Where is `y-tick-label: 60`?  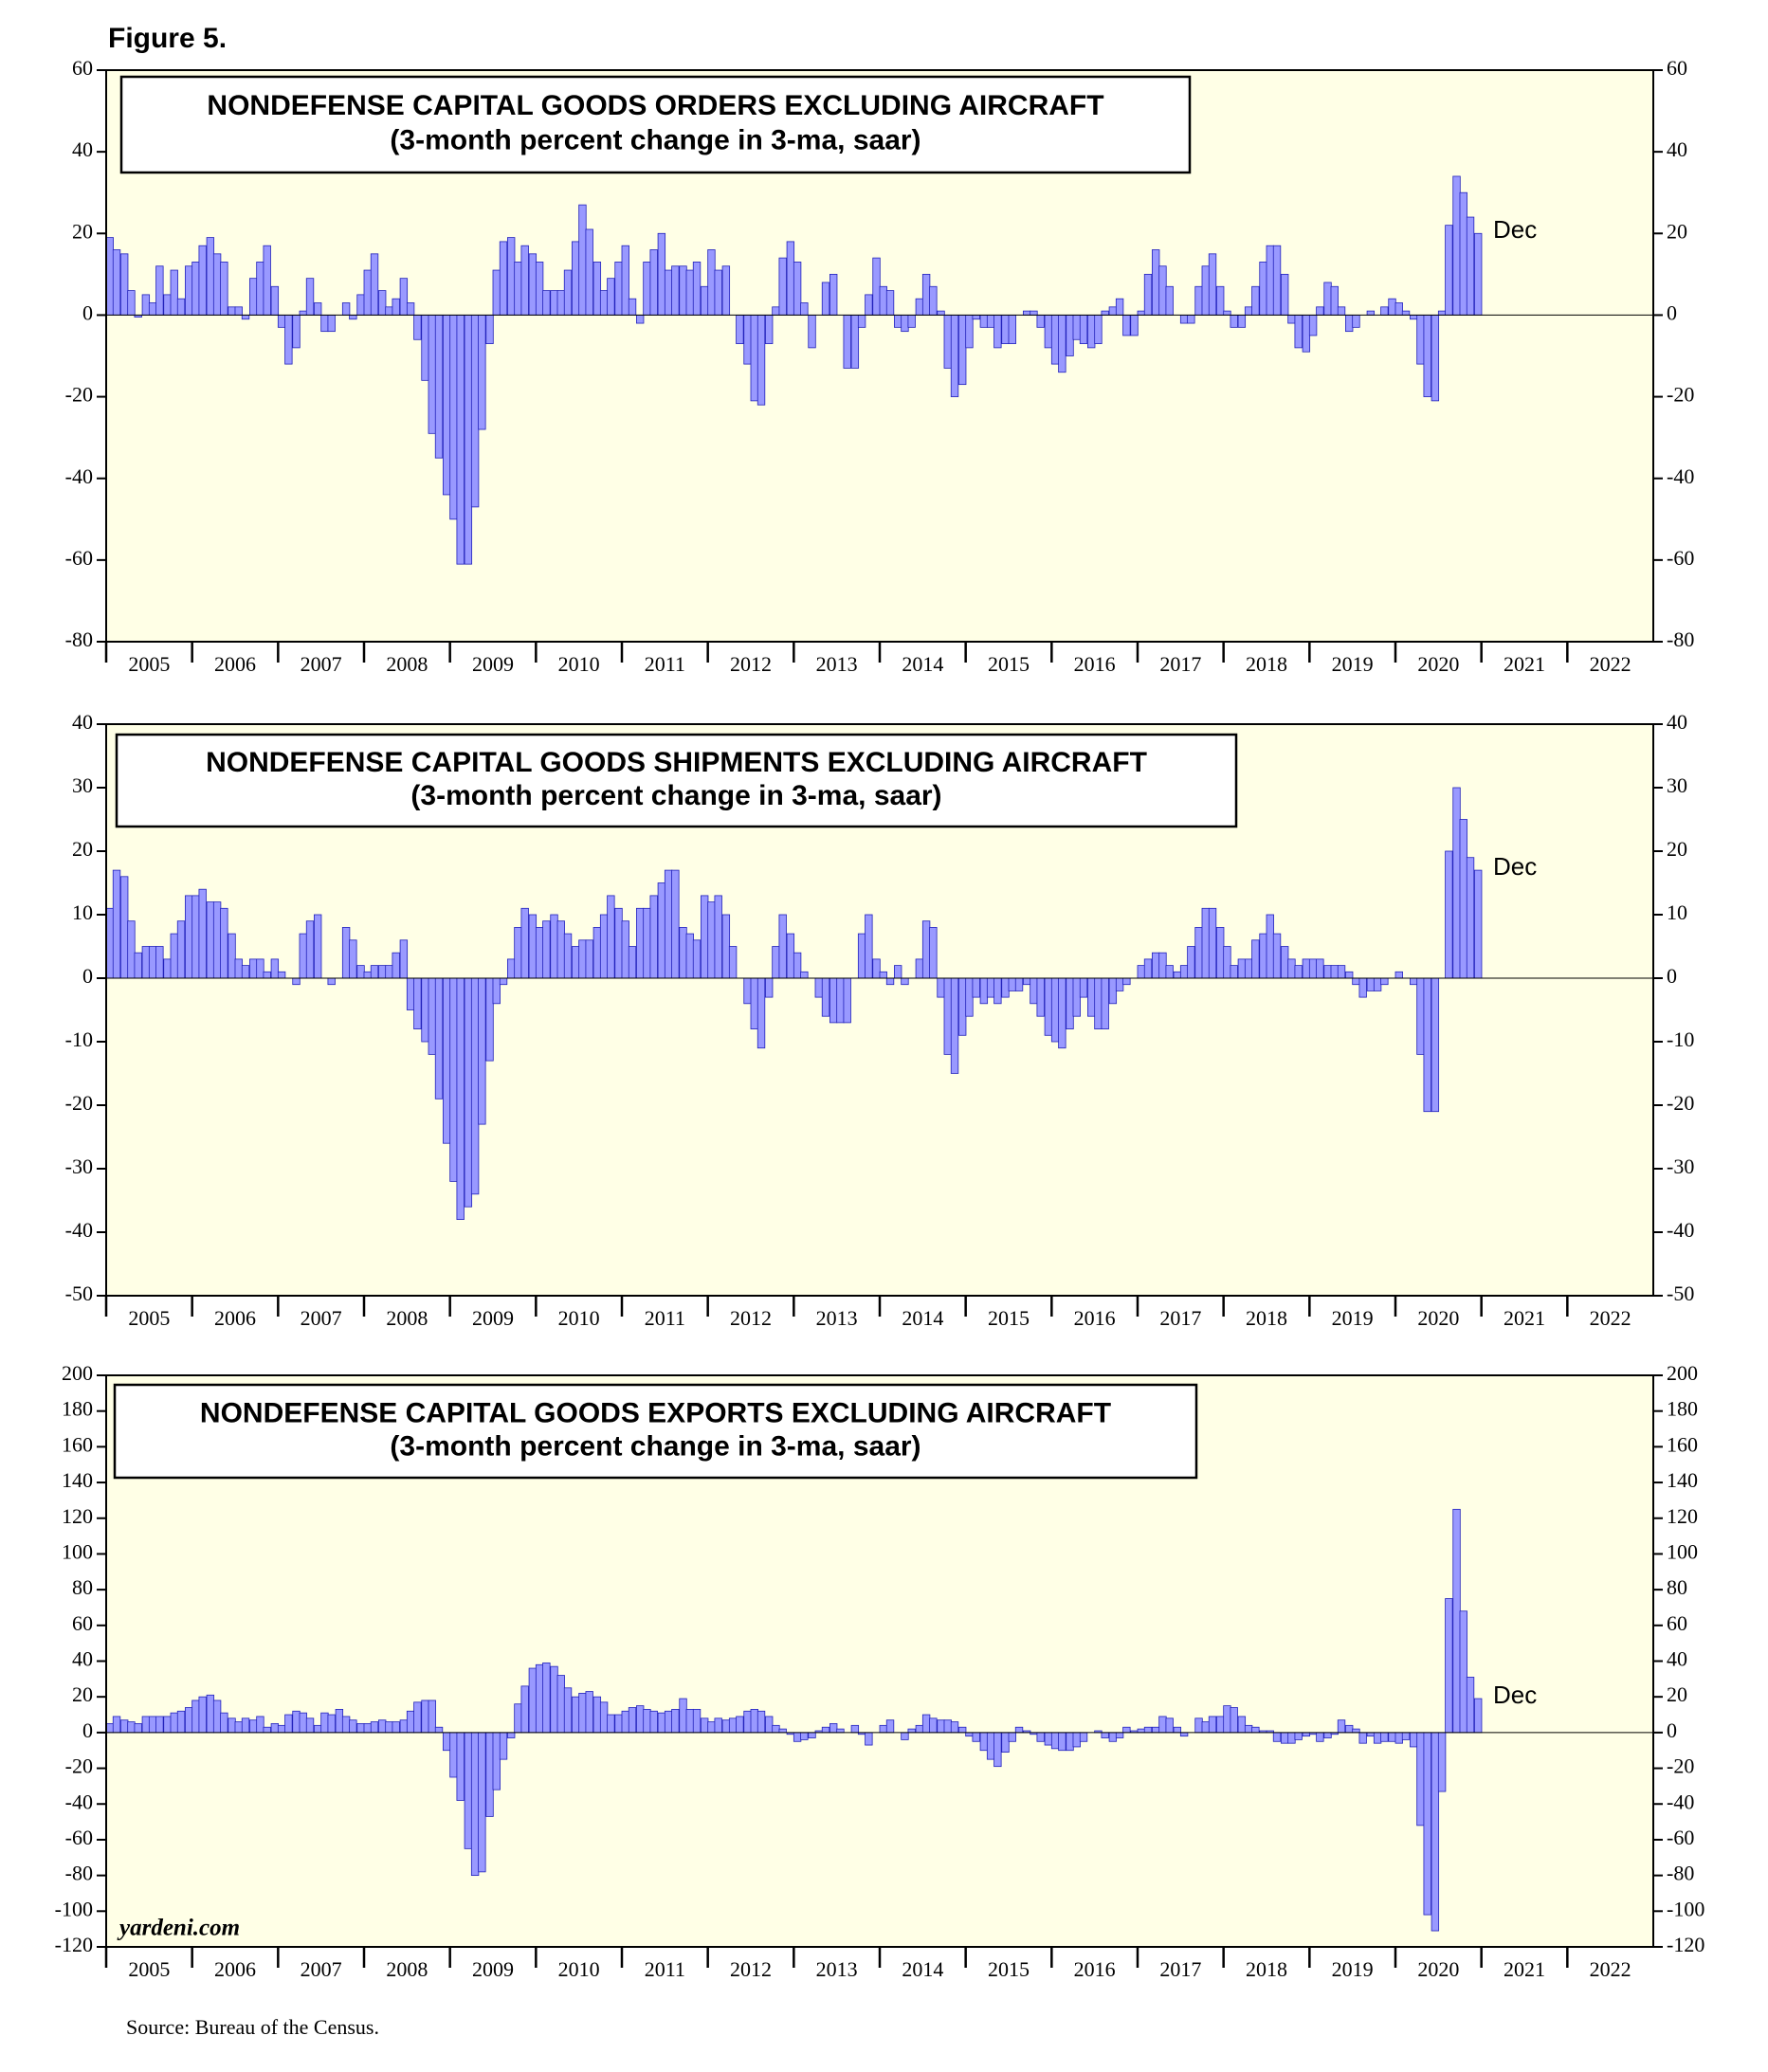 y-tick-label: 60 is located at coordinates (82, 68).